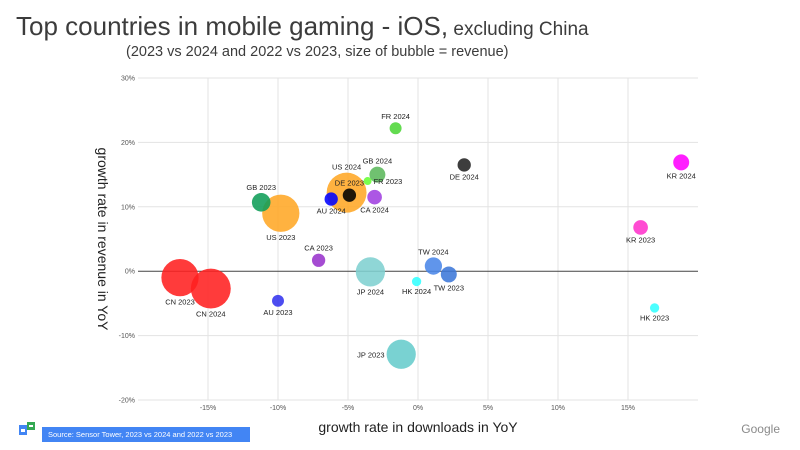 Image resolution: width=800 pixels, height=450 pixels. I want to click on bubble-de-2023, so click(349, 195).